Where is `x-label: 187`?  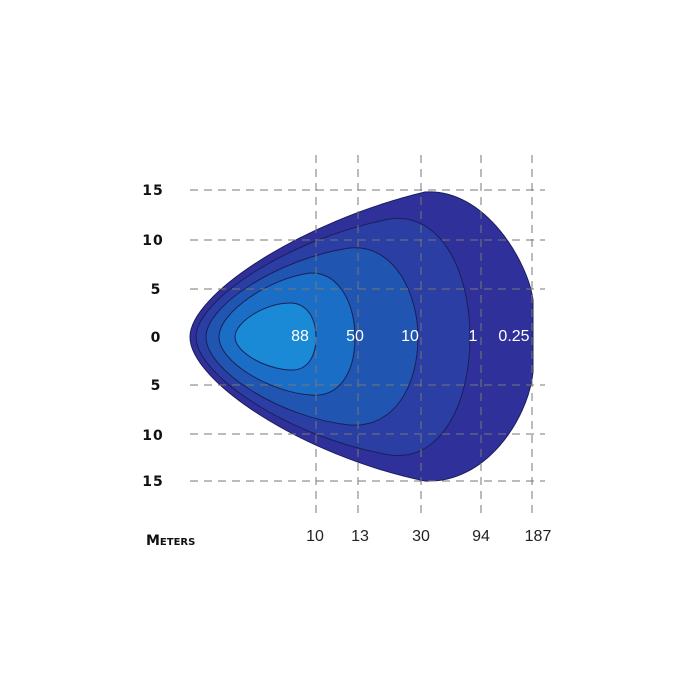
x-label: 187 is located at coordinates (538, 536).